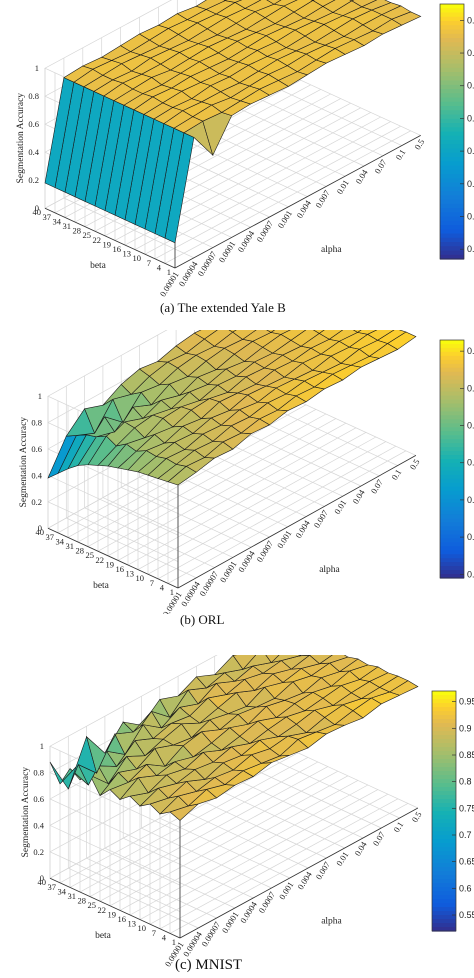 Image resolution: width=474 pixels, height=978 pixels. Describe the element at coordinates (246, 561) in the screenshot. I see `alpha-tick-label: 0.0004` at that location.